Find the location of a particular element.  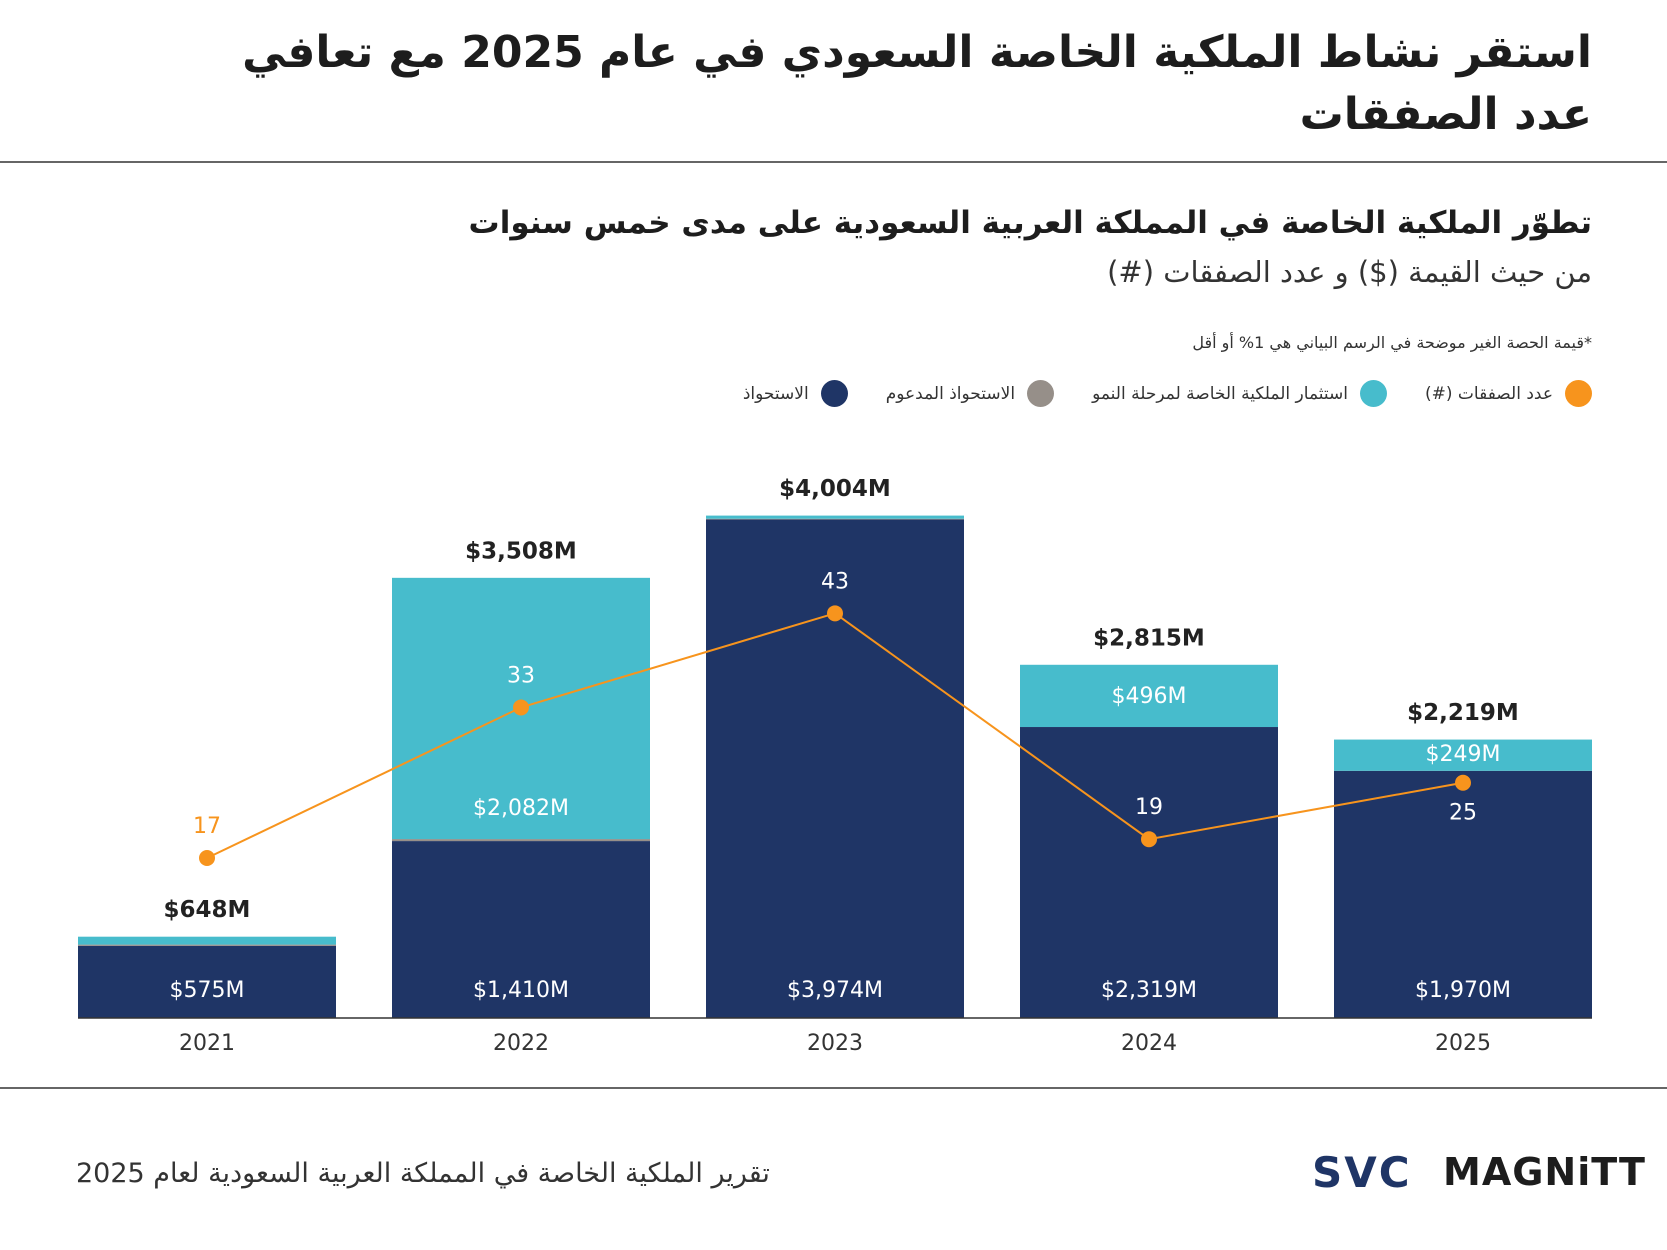

data-label: $3,974M is located at coordinates (835, 990).